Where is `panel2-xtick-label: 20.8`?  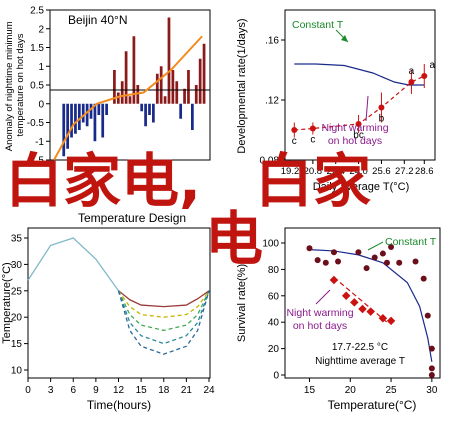
panel2-xtick-label: 20.8 is located at coordinates (313, 171).